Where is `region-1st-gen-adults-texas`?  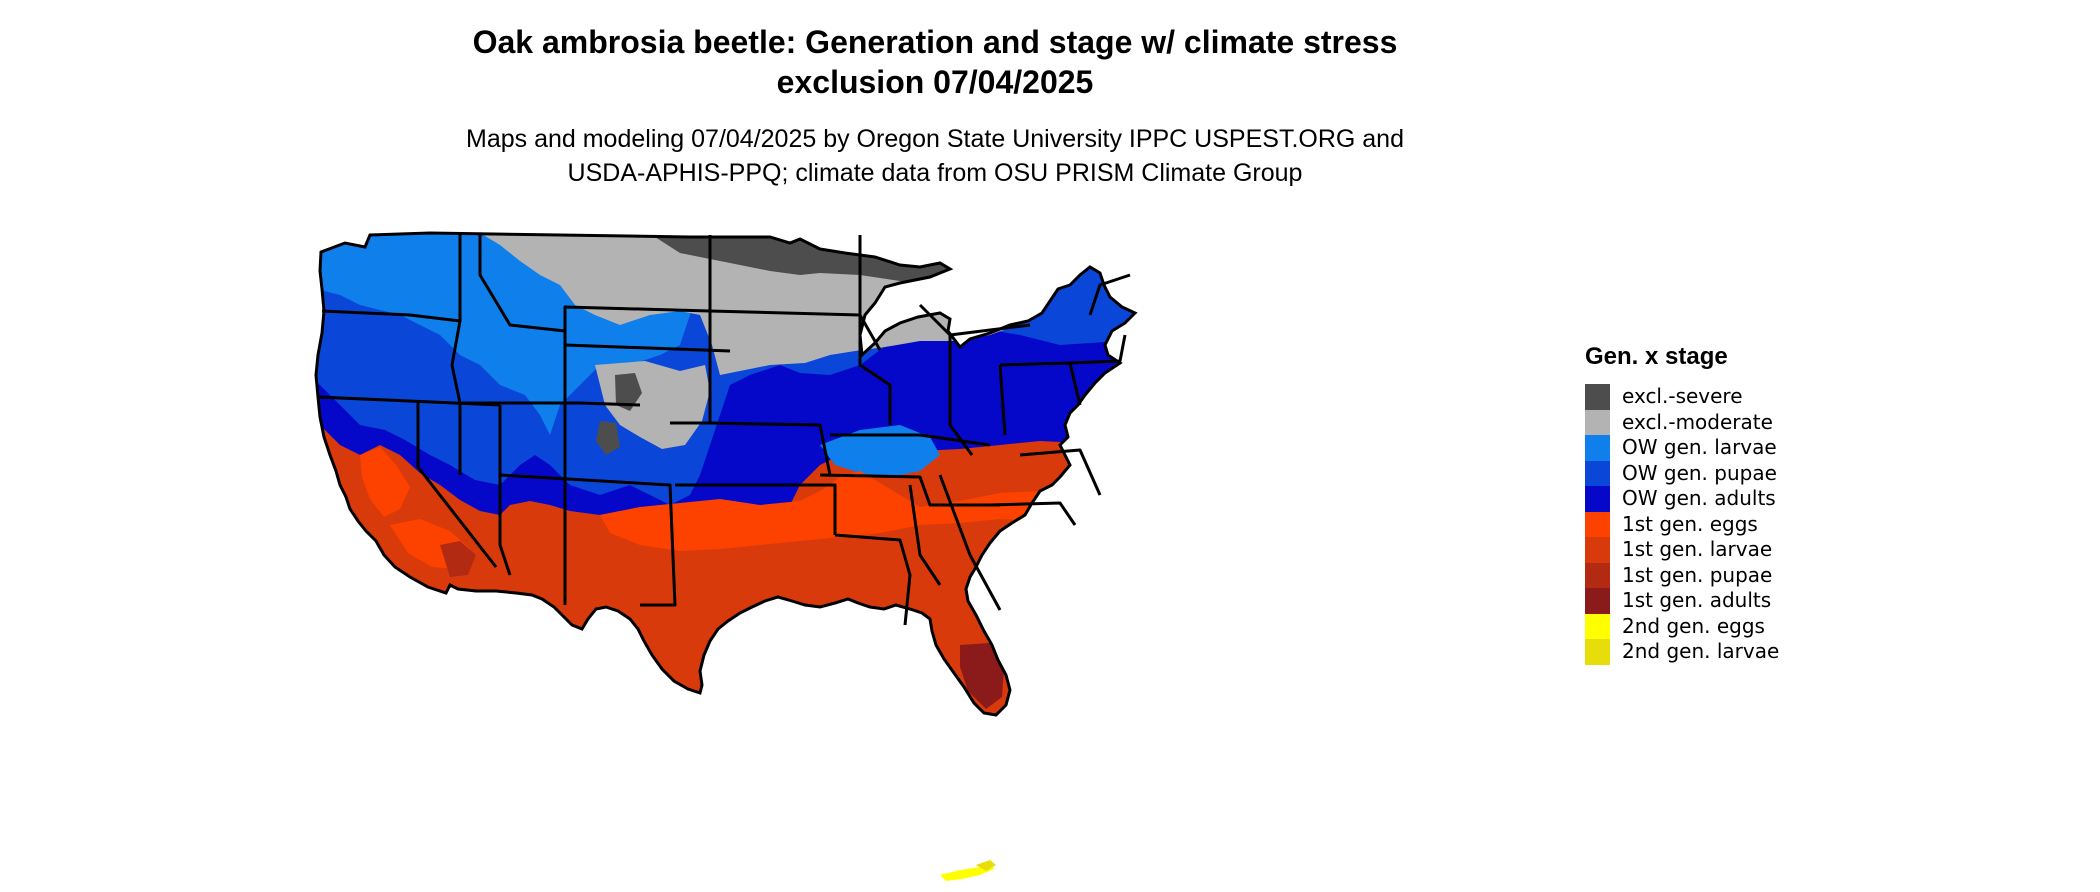
region-1st-gen-adults-texas is located at coordinates (755, 676).